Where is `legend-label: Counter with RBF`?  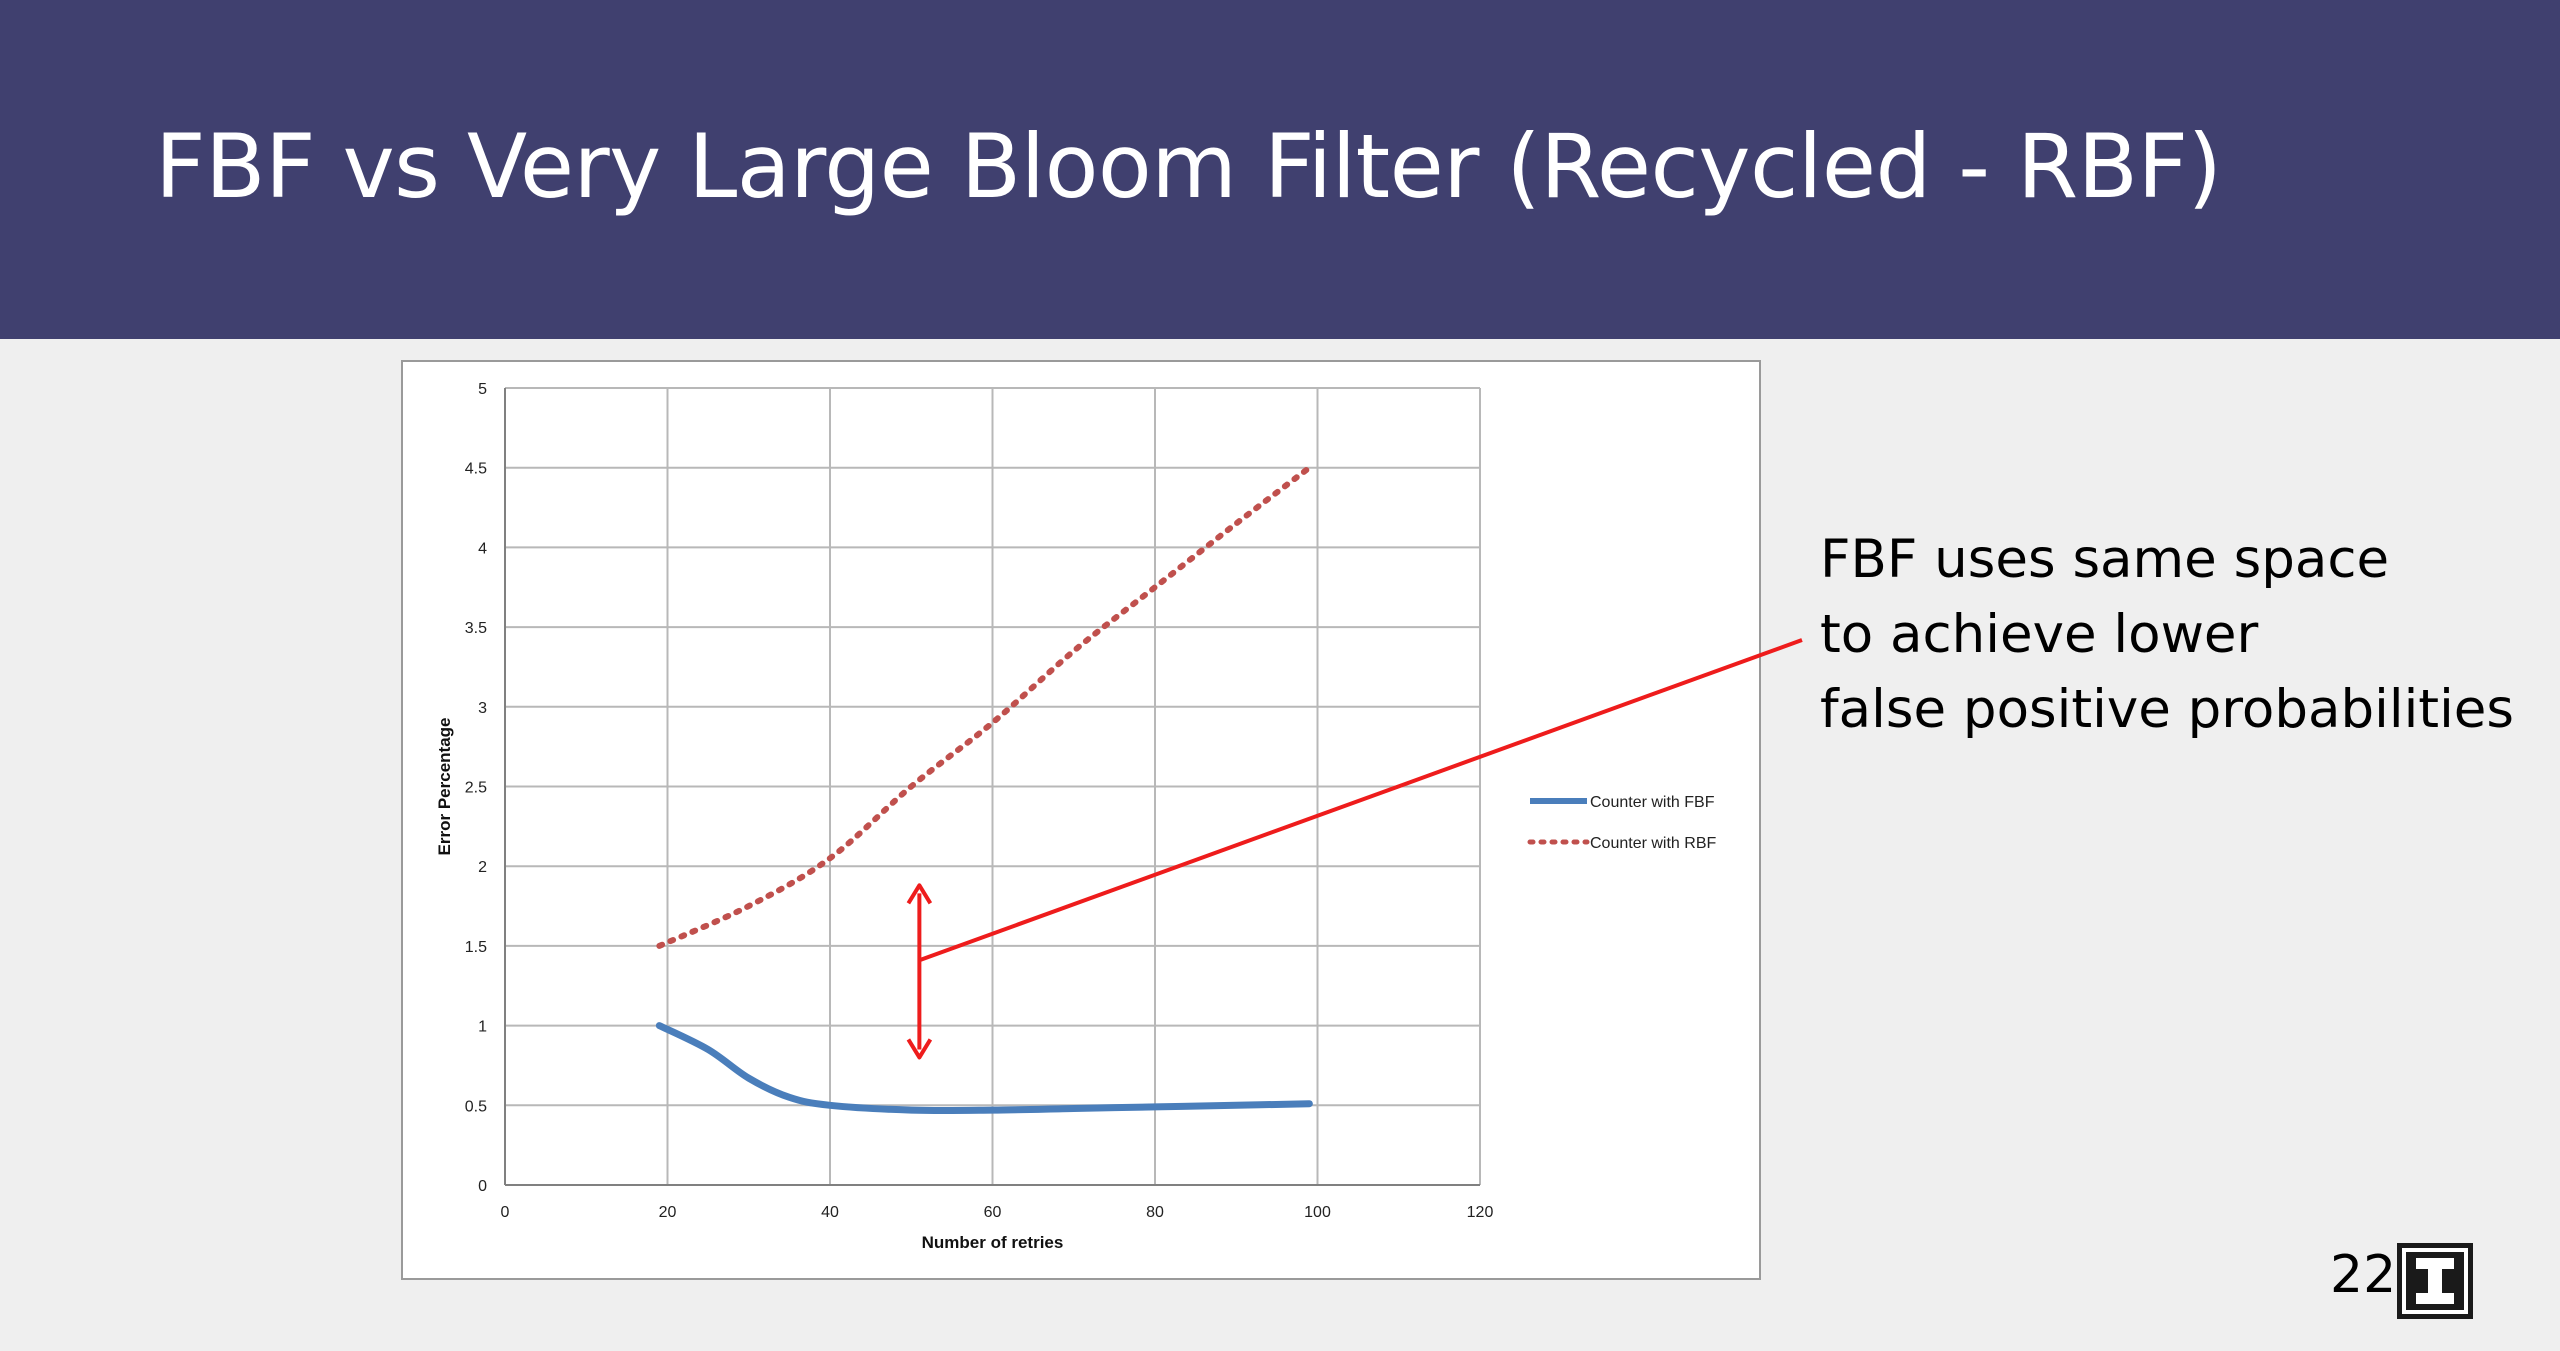
legend-label: Counter with RBF is located at coordinates (1653, 843).